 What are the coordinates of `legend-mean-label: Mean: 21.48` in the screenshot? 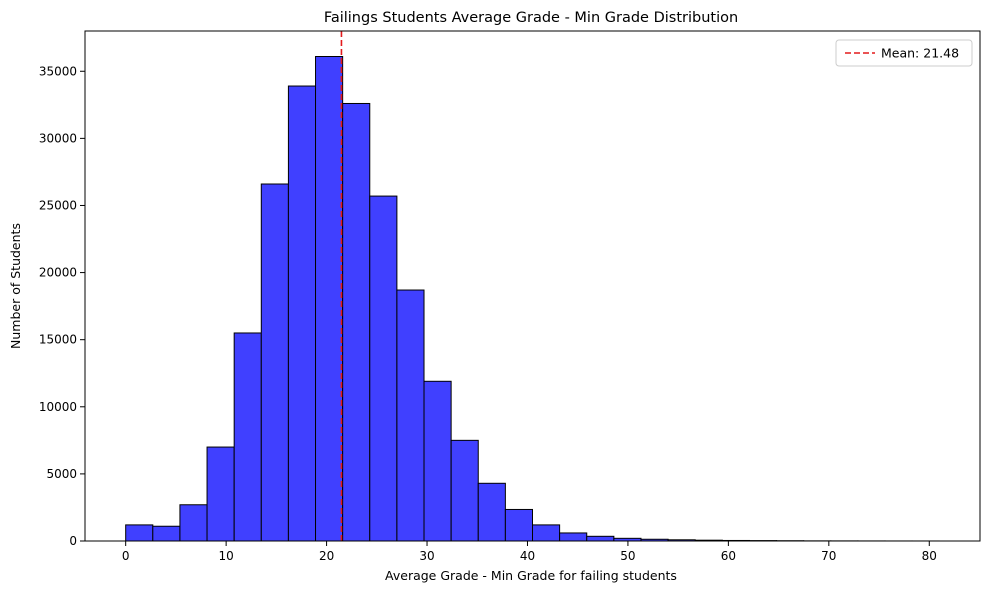 It's located at (920, 53).